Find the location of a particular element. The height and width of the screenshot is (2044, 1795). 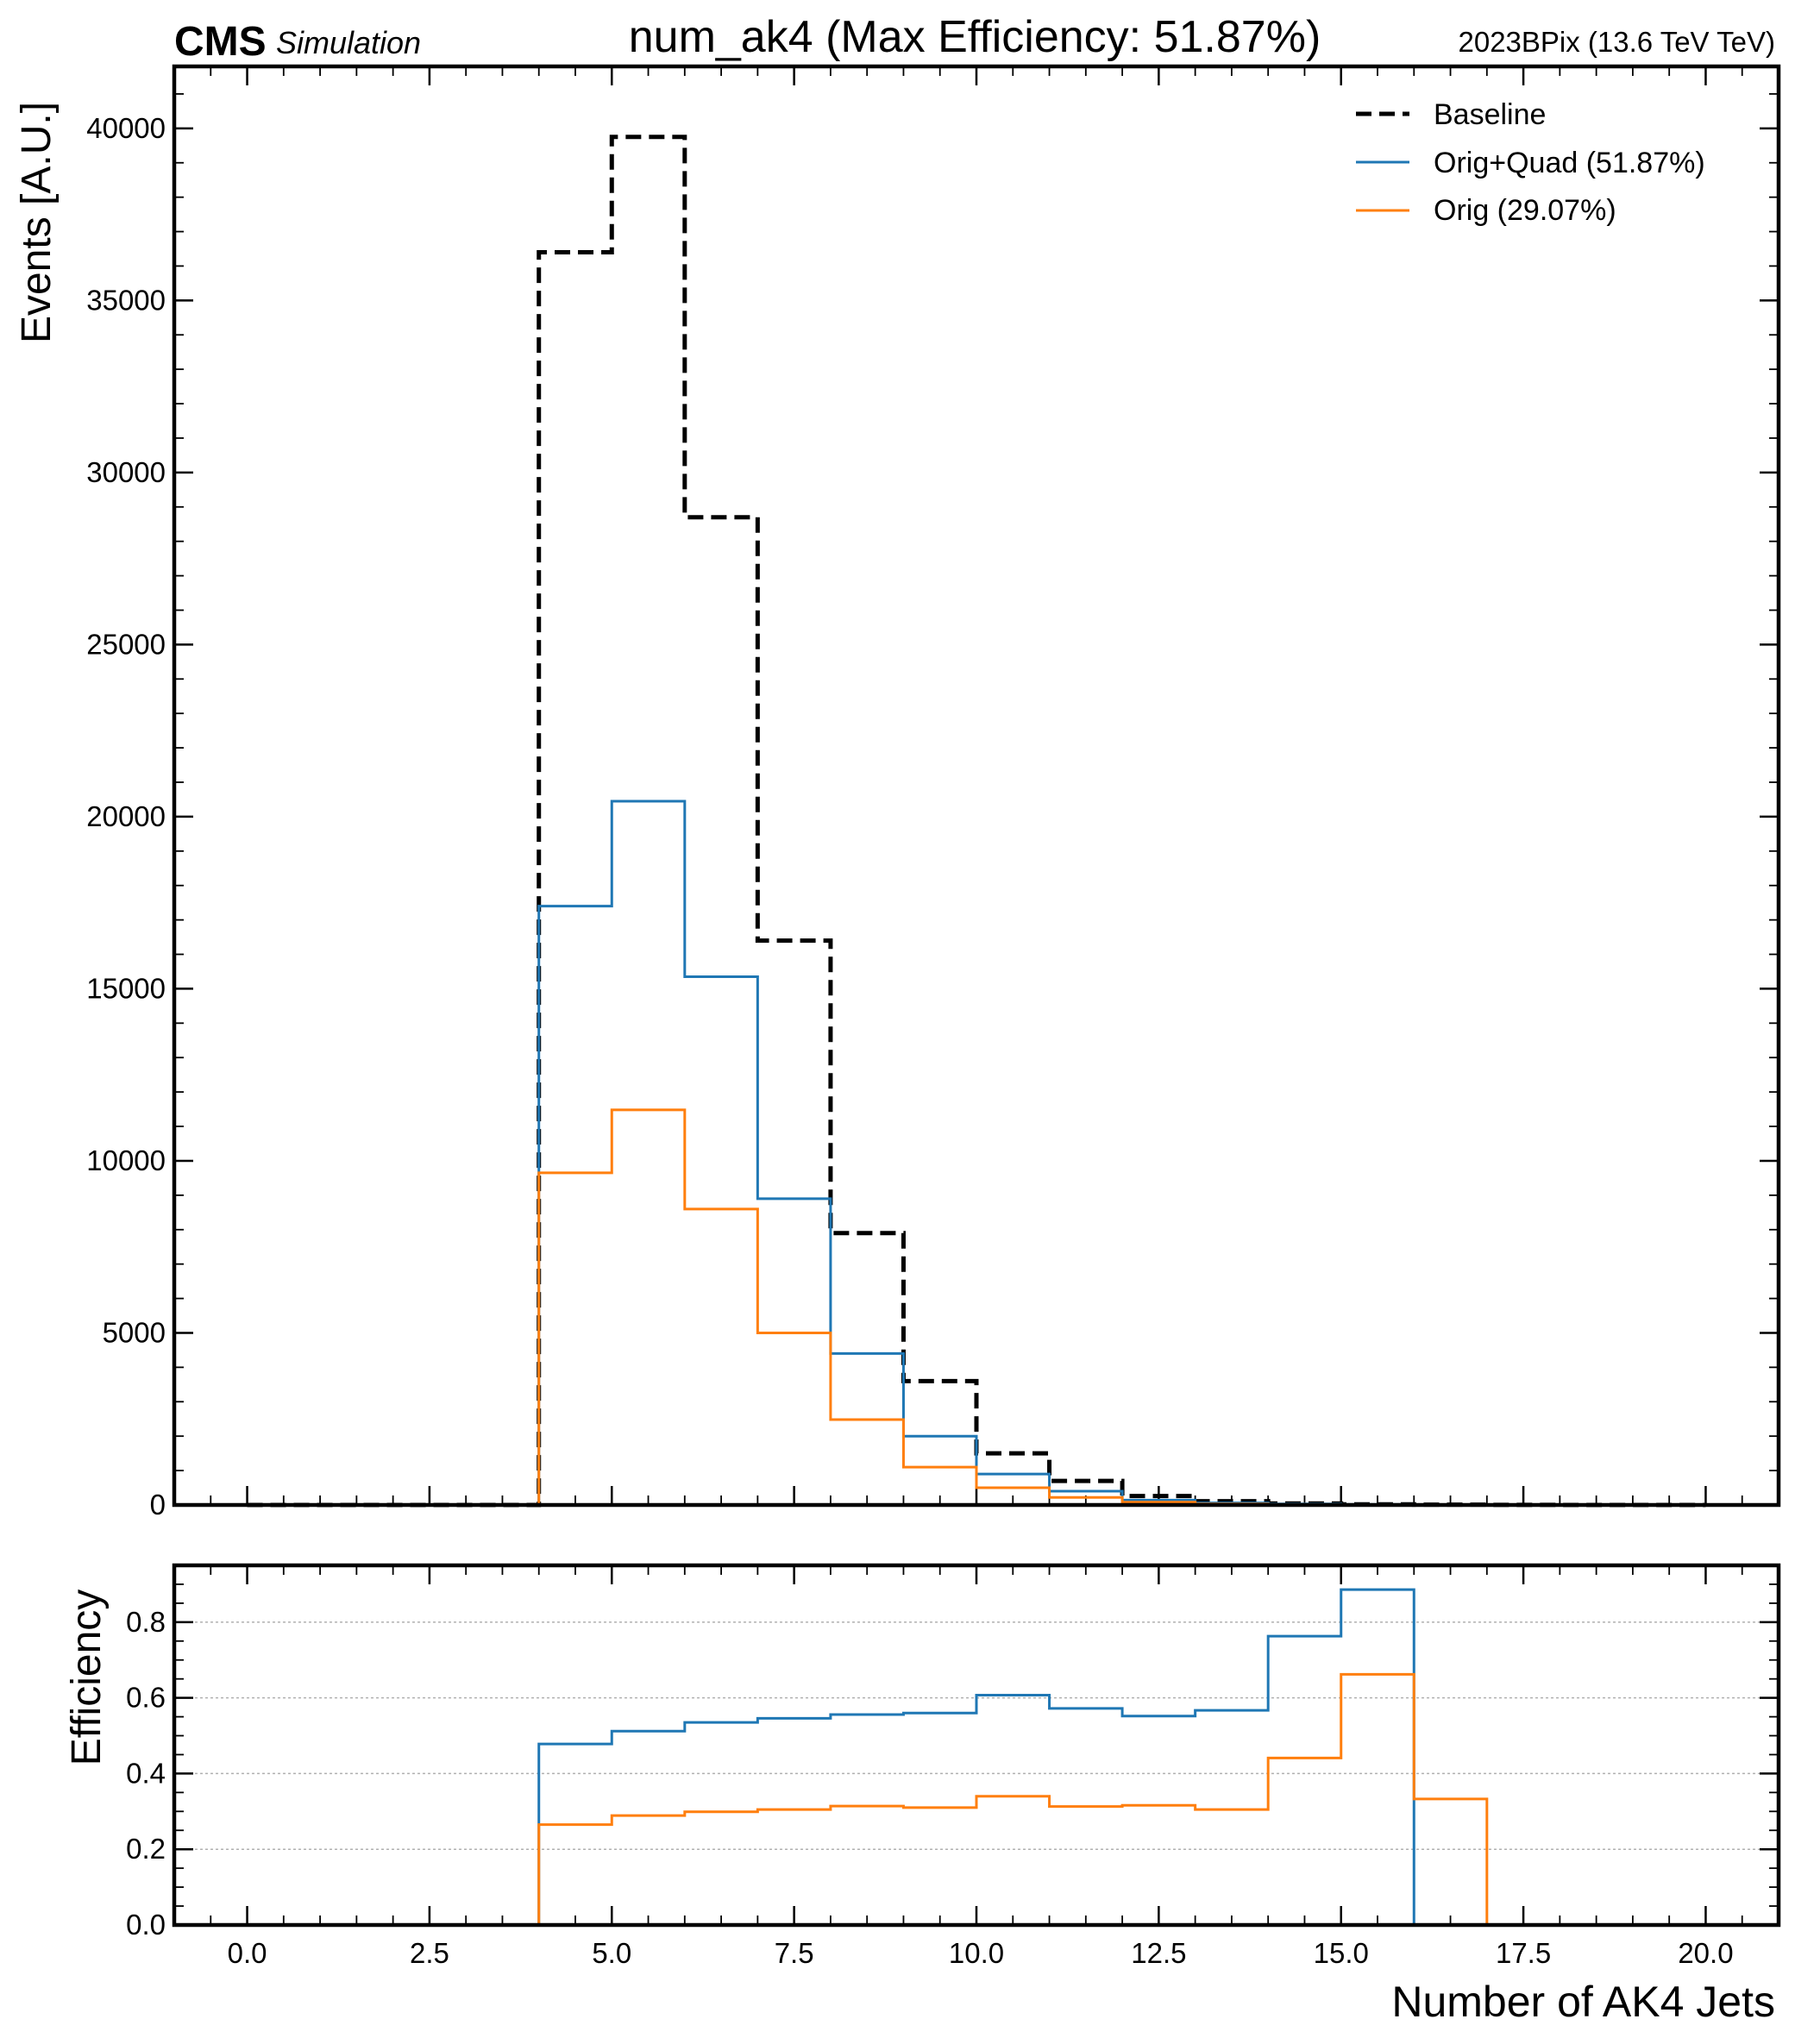

y-tick-label: 15000 is located at coordinates (126, 988).